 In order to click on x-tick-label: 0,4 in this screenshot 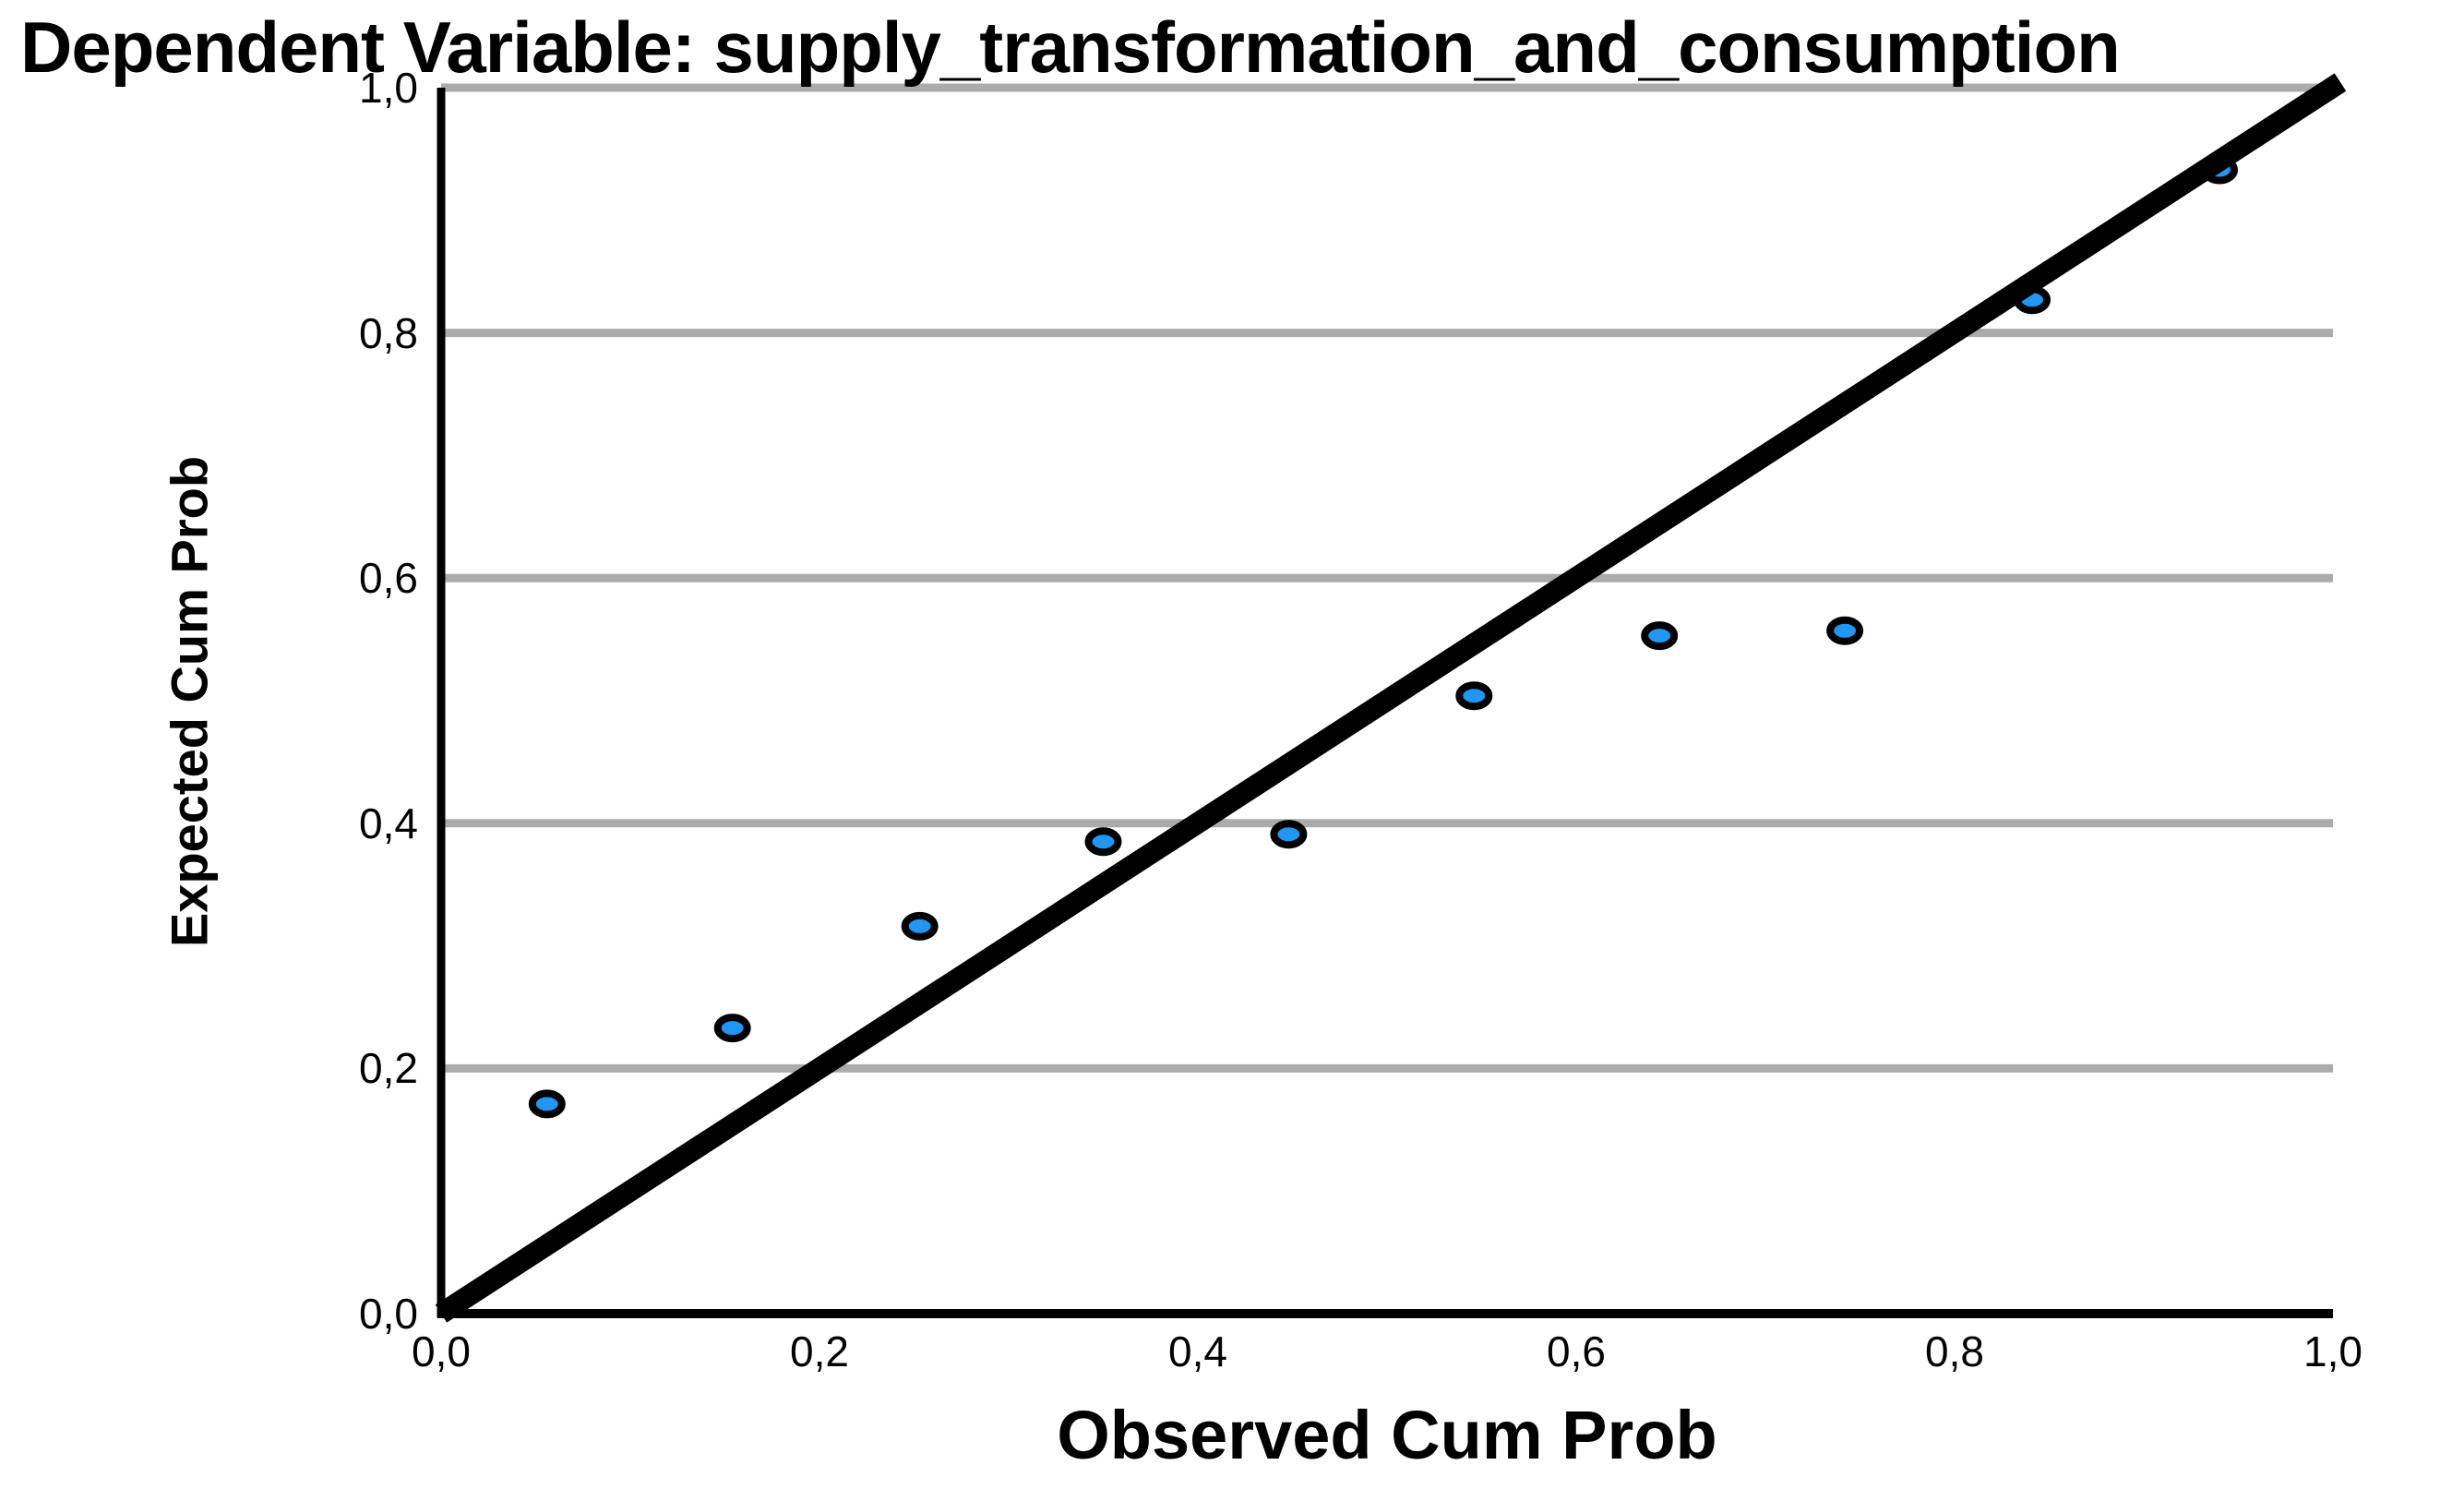, I will do `click(1197, 1351)`.